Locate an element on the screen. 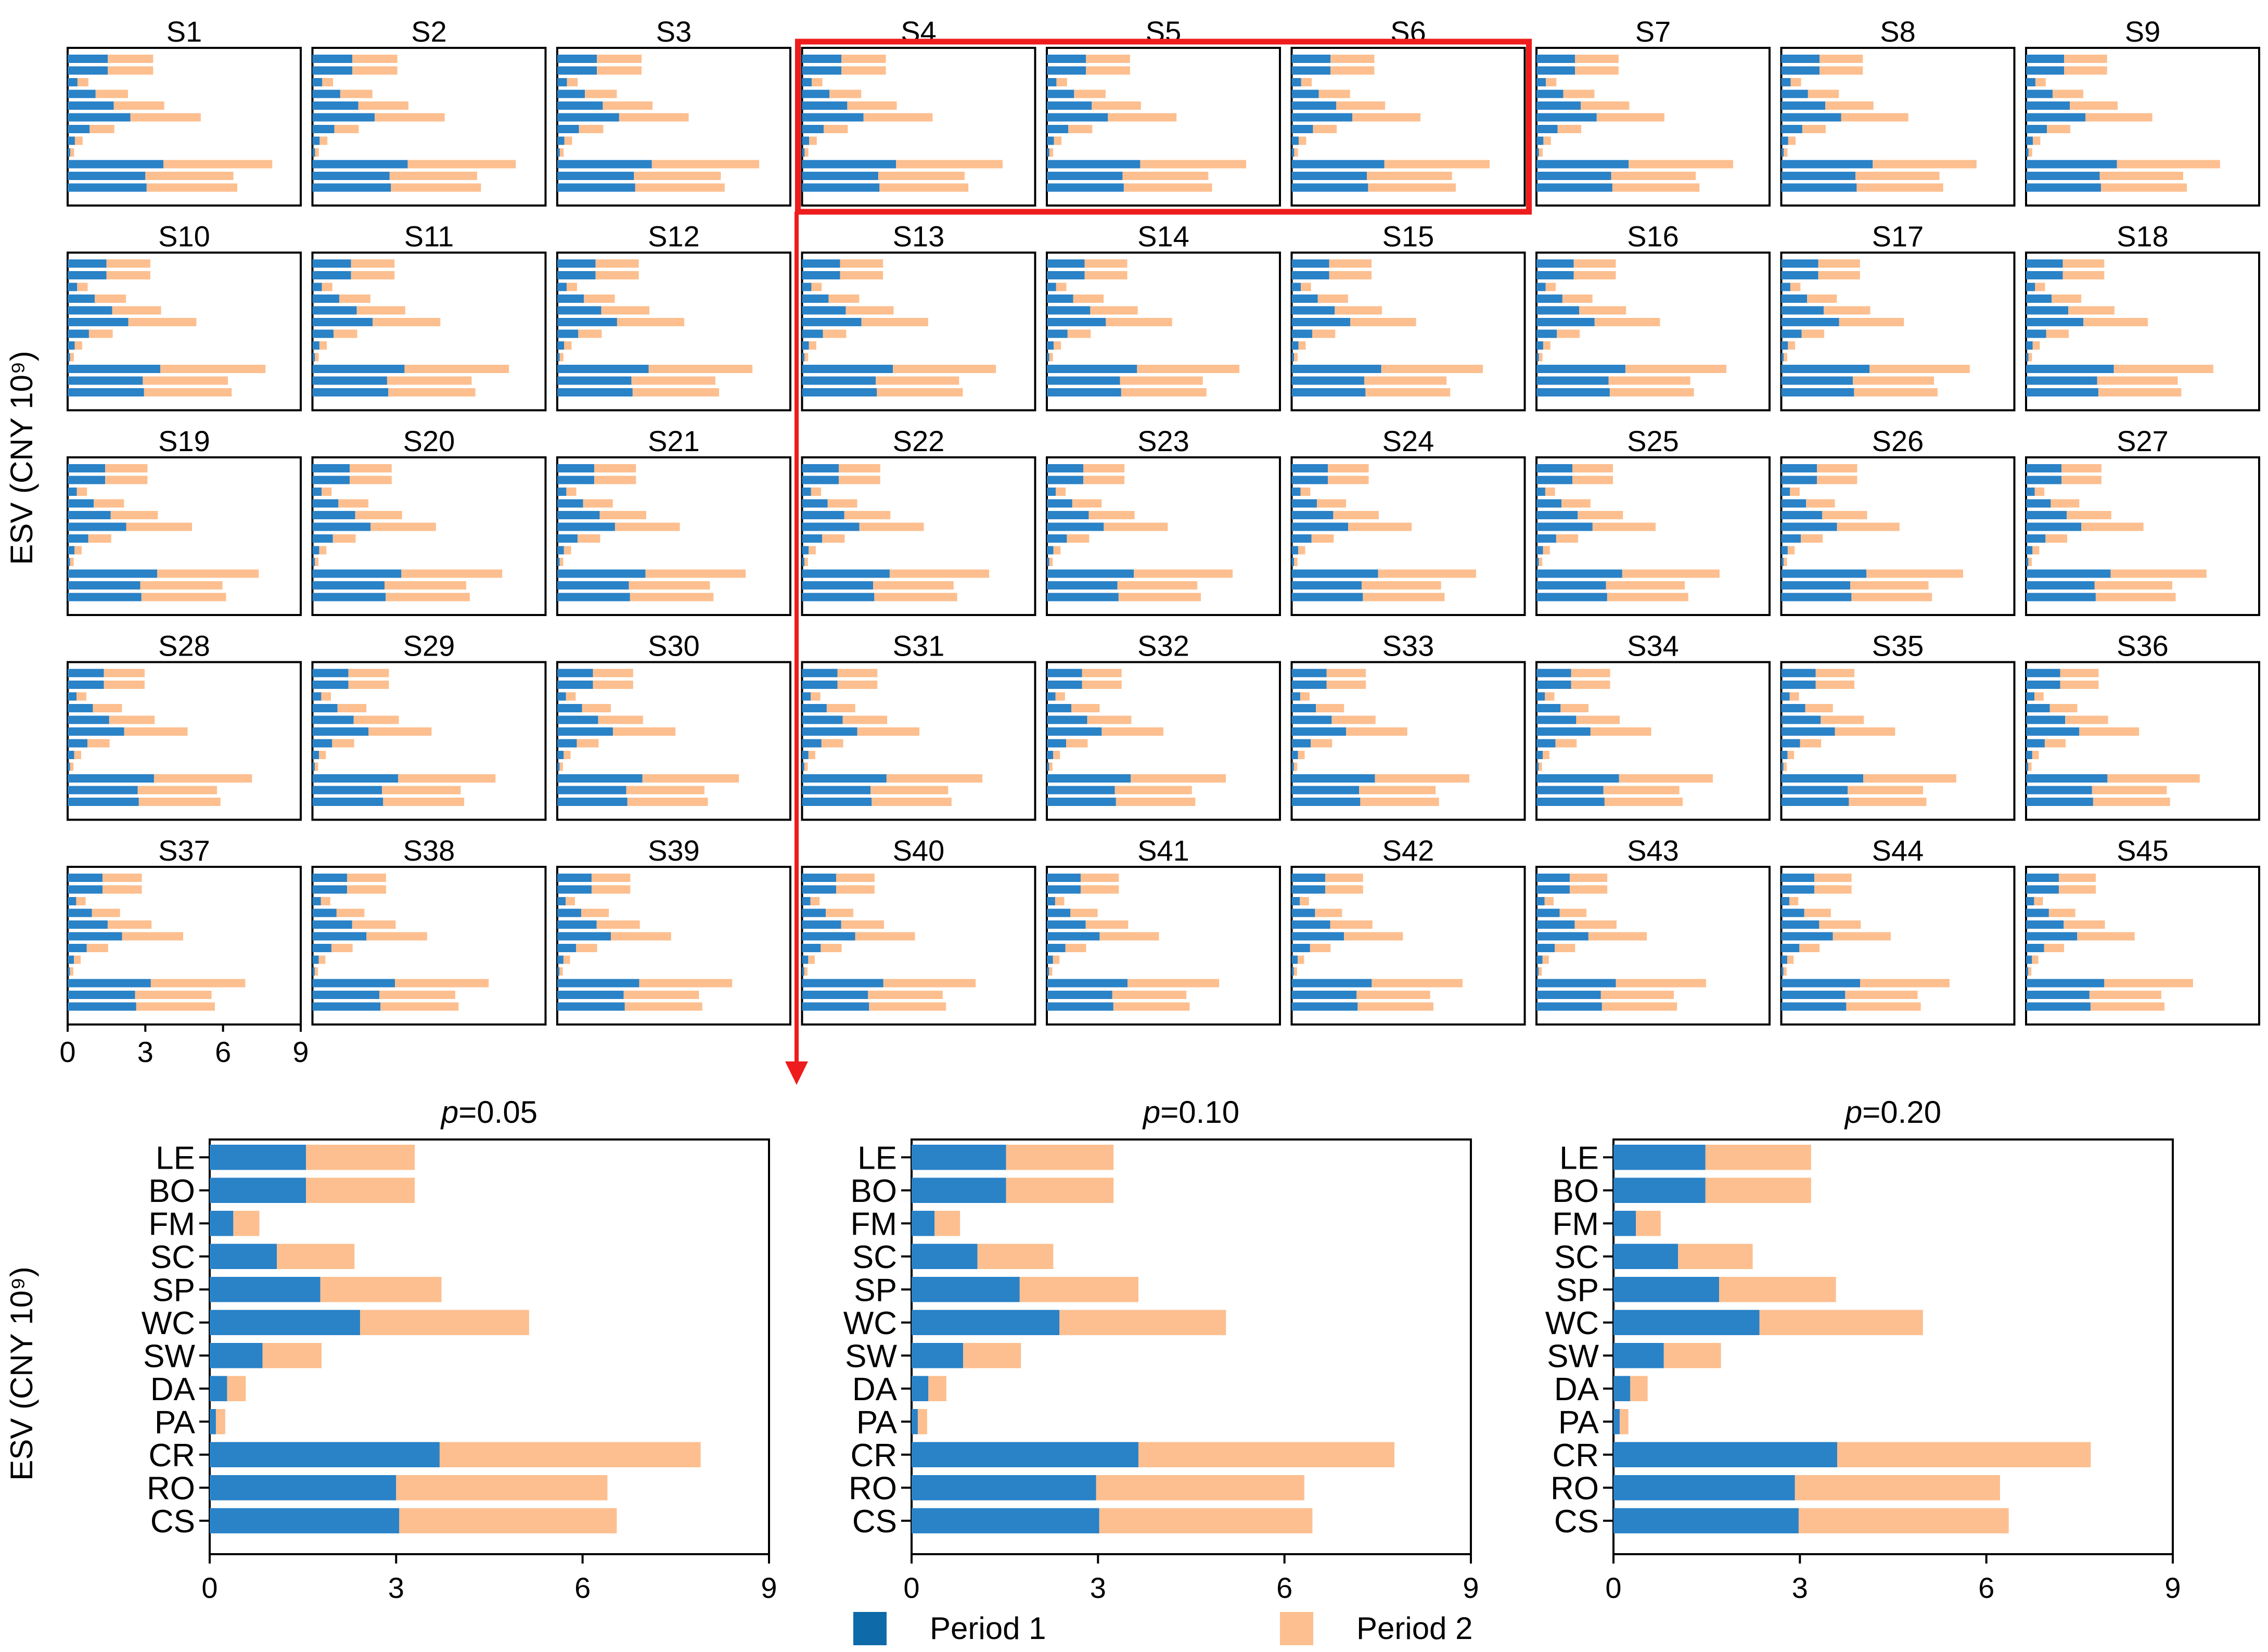  legend: Period 1 Period 2 is located at coordinates (1162, 1628).